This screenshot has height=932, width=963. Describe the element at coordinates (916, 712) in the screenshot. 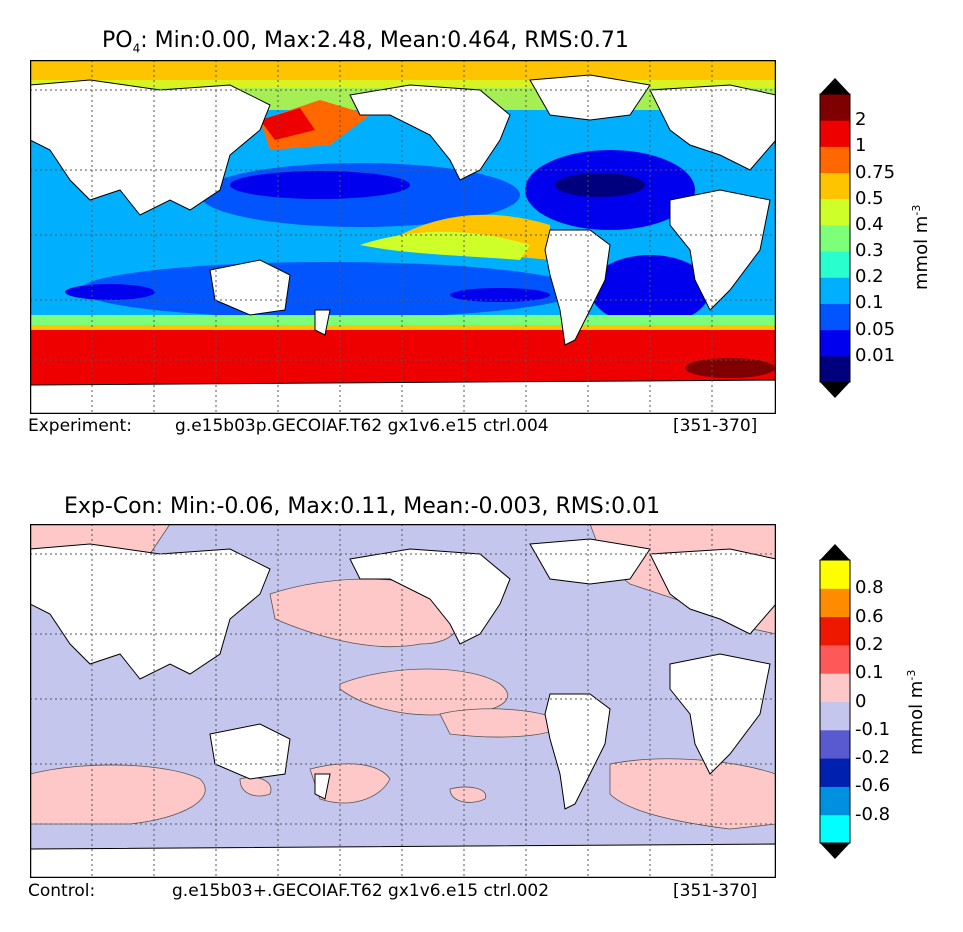

I see `bottom-colorbar-unit: mmol m-3` at that location.